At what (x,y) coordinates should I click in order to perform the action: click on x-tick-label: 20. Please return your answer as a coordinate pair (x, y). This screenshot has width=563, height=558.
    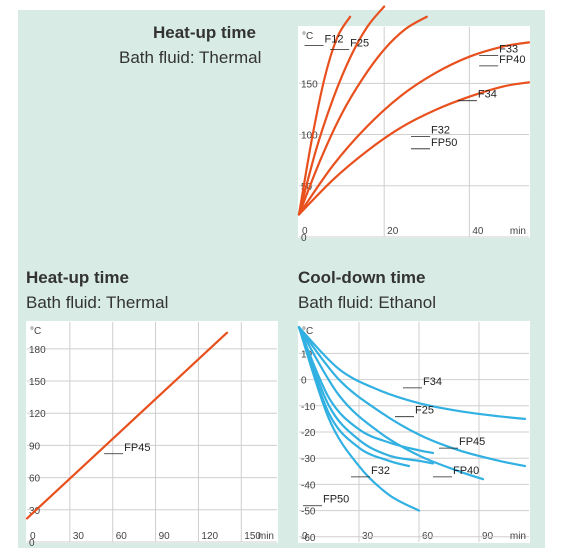
    Looking at the image, I should click on (393, 231).